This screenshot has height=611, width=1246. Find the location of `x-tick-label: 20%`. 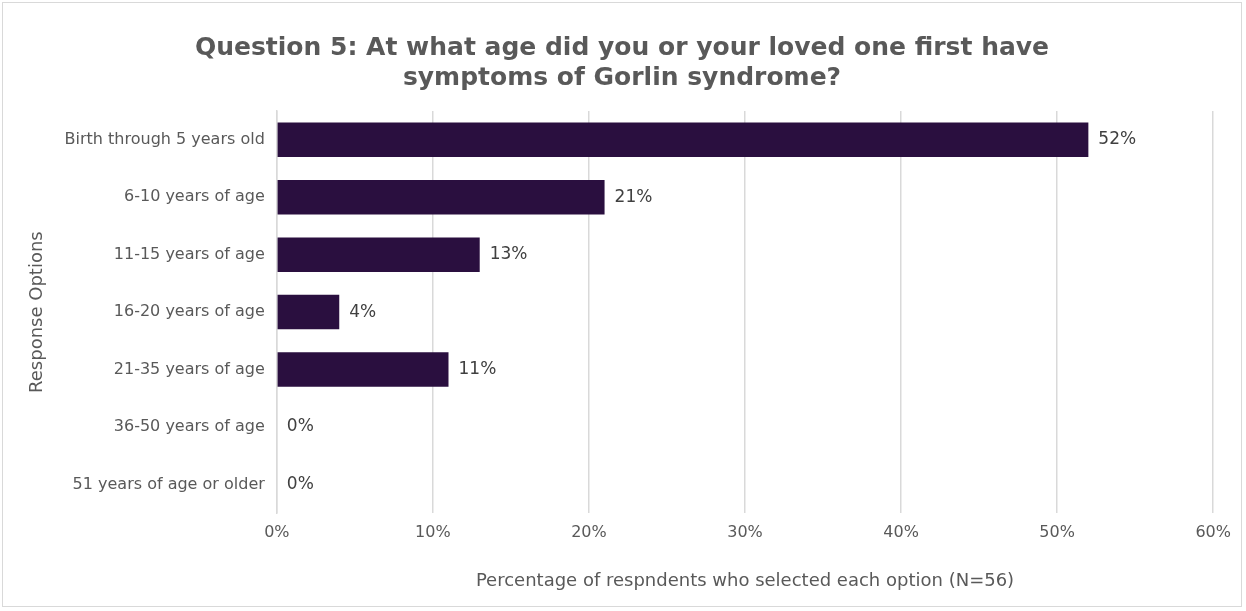

x-tick-label: 20% is located at coordinates (589, 531).